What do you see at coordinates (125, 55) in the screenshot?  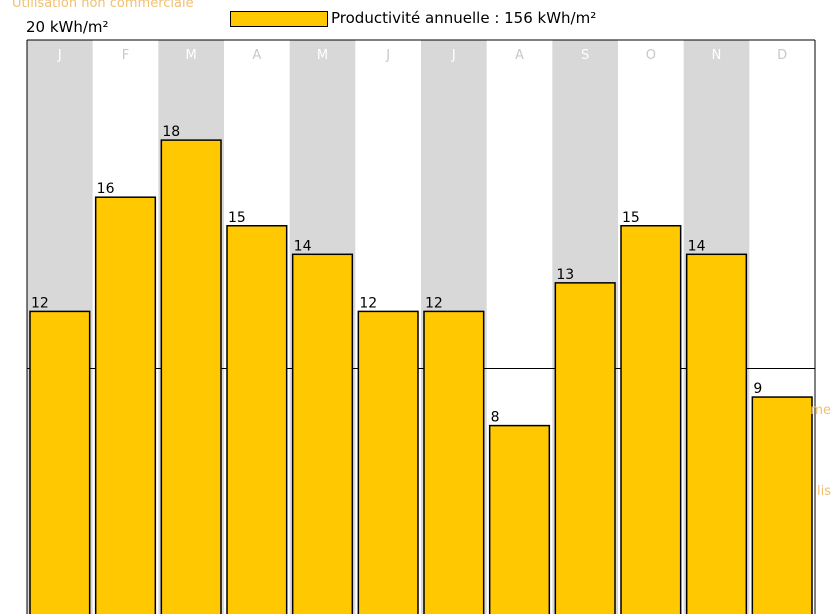 I see `month-label: F` at bounding box center [125, 55].